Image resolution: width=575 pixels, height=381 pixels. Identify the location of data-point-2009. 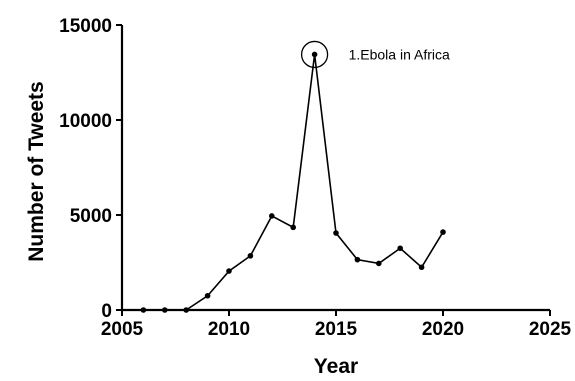
(207, 295).